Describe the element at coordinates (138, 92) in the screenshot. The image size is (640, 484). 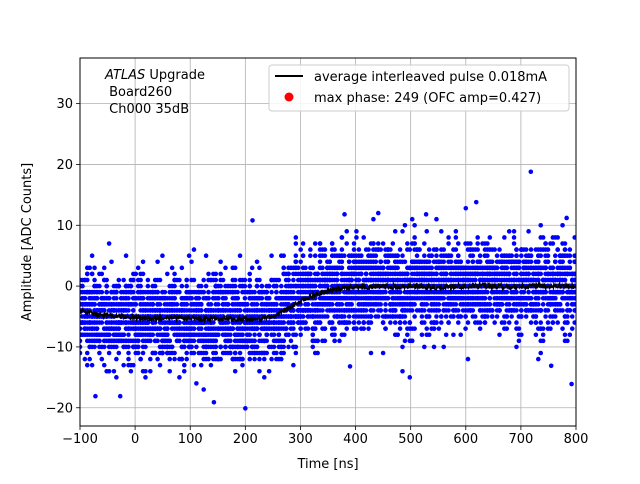
I see `annotation-line-2: Board260` at that location.